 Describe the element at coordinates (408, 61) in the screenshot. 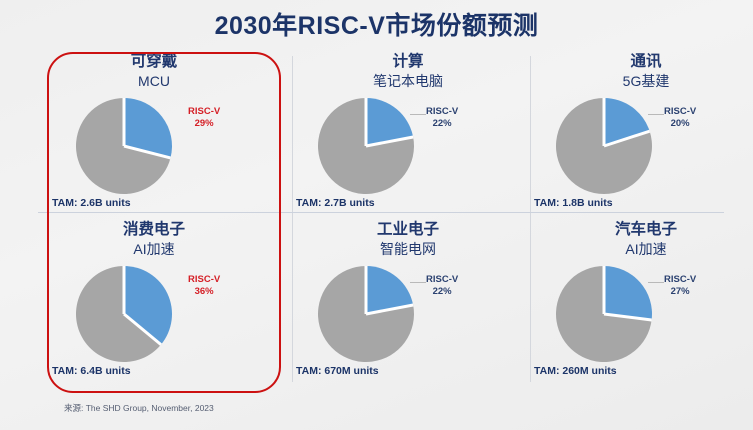

I see `panel-heading-line1: 计算` at that location.